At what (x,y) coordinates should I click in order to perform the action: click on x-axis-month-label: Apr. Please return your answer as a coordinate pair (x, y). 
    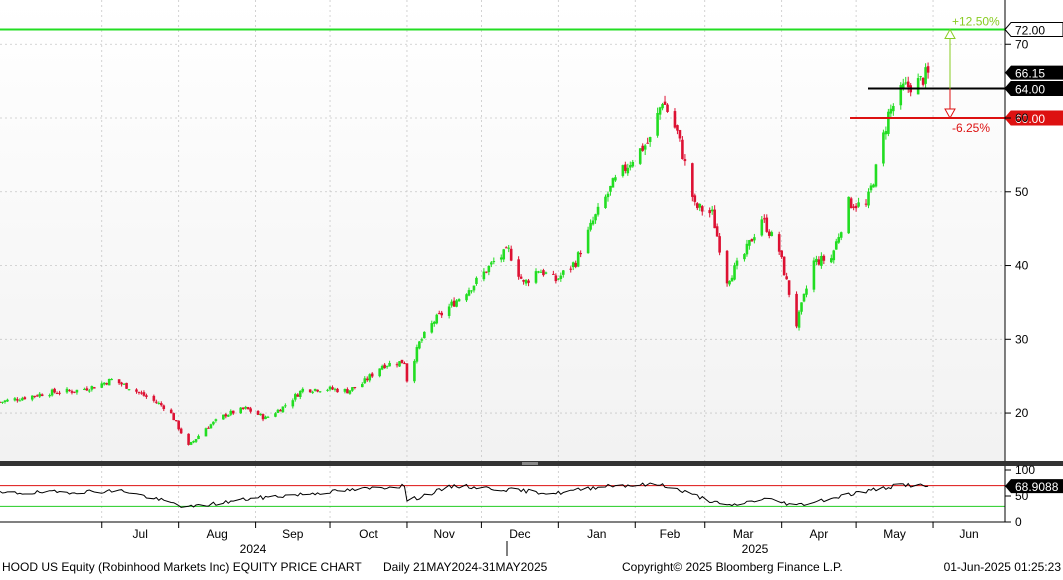
    Looking at the image, I should click on (819, 534).